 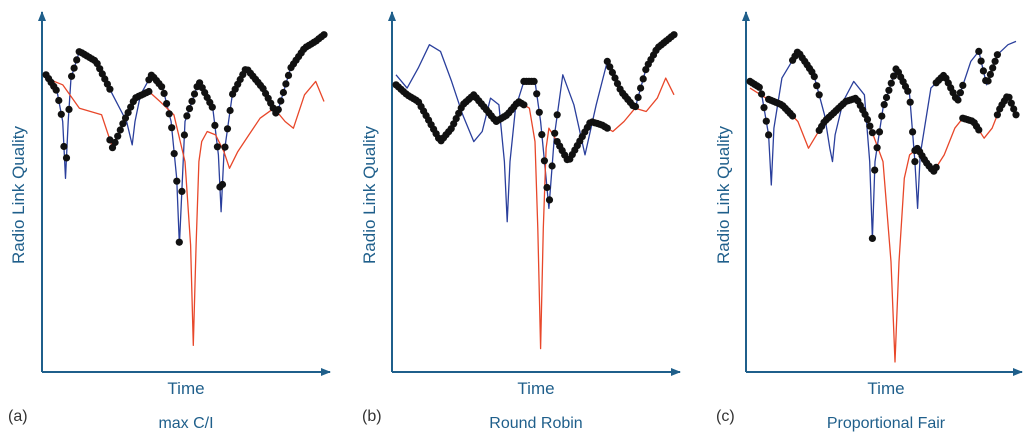 What do you see at coordinates (185, 140) in the screenshot?
I see `series-line-user1` at bounding box center [185, 140].